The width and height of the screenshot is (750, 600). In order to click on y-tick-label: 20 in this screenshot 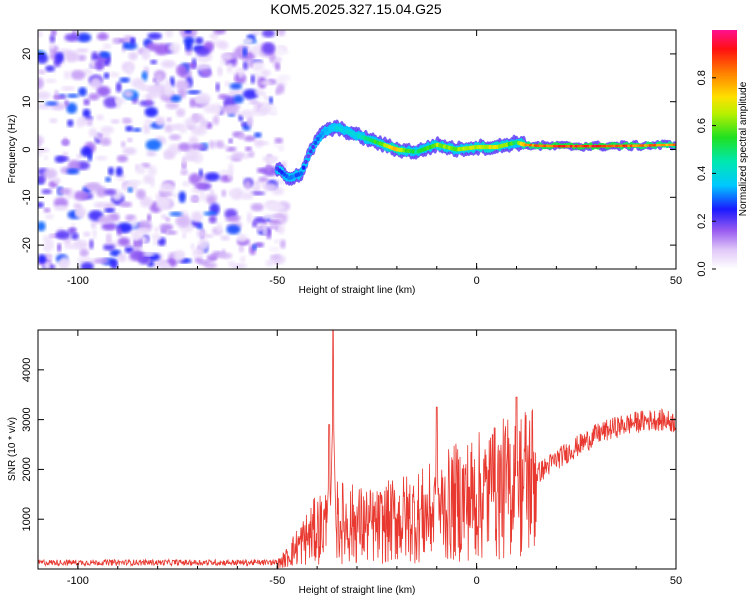, I will do `click(27, 54)`.